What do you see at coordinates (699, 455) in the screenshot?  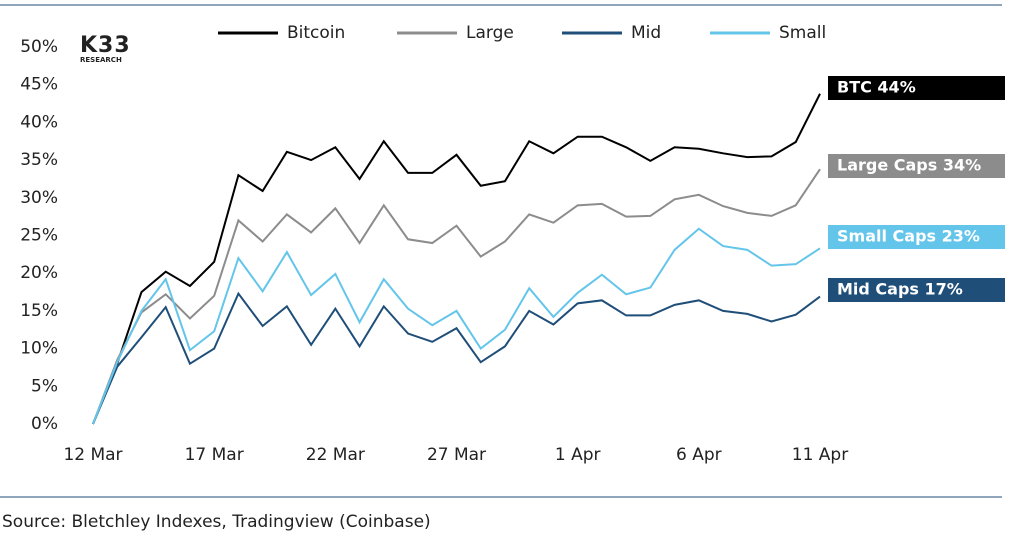 I see `x-tick-label: 6 Apr` at bounding box center [699, 455].